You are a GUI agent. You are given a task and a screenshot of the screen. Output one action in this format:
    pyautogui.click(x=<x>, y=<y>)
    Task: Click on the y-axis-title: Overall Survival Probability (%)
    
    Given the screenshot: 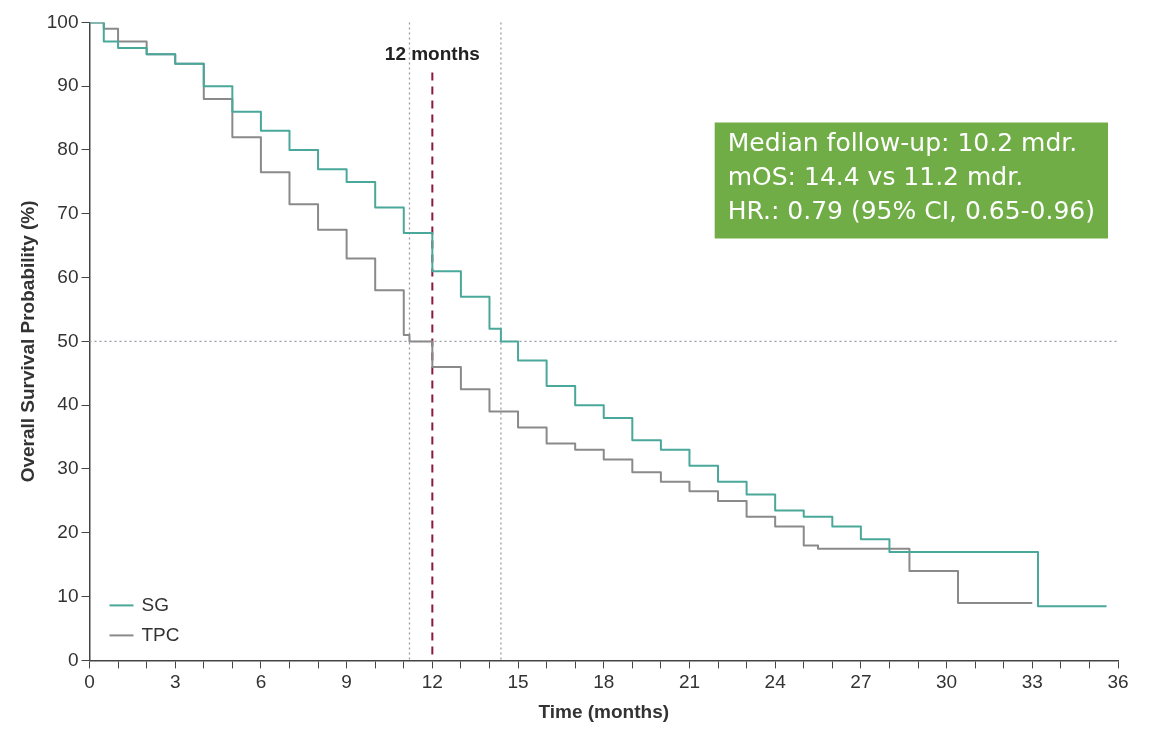 What is the action you would take?
    pyautogui.click(x=27, y=341)
    